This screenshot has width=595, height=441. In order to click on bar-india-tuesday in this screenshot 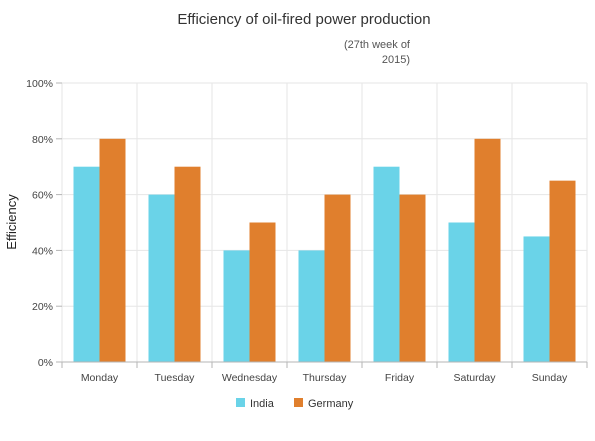, I will do `click(161, 278)`.